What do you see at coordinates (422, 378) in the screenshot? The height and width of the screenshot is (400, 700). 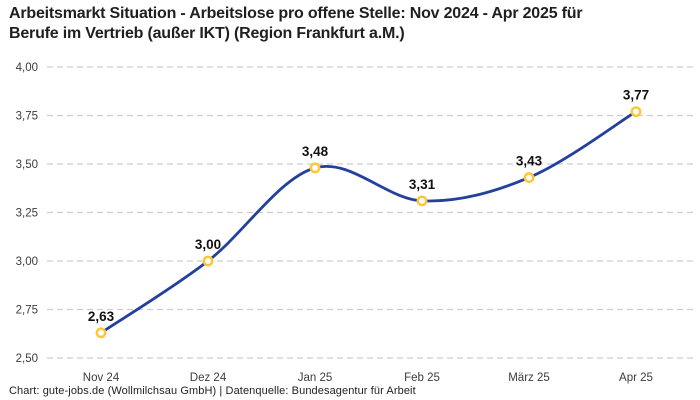 I see `x-tick-label: Feb 25` at bounding box center [422, 378].